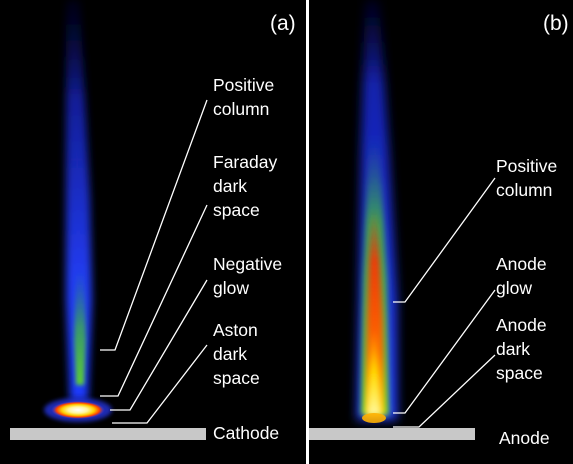 This screenshot has height=464, width=573. I want to click on panel-a-tag: (a), so click(283, 24).